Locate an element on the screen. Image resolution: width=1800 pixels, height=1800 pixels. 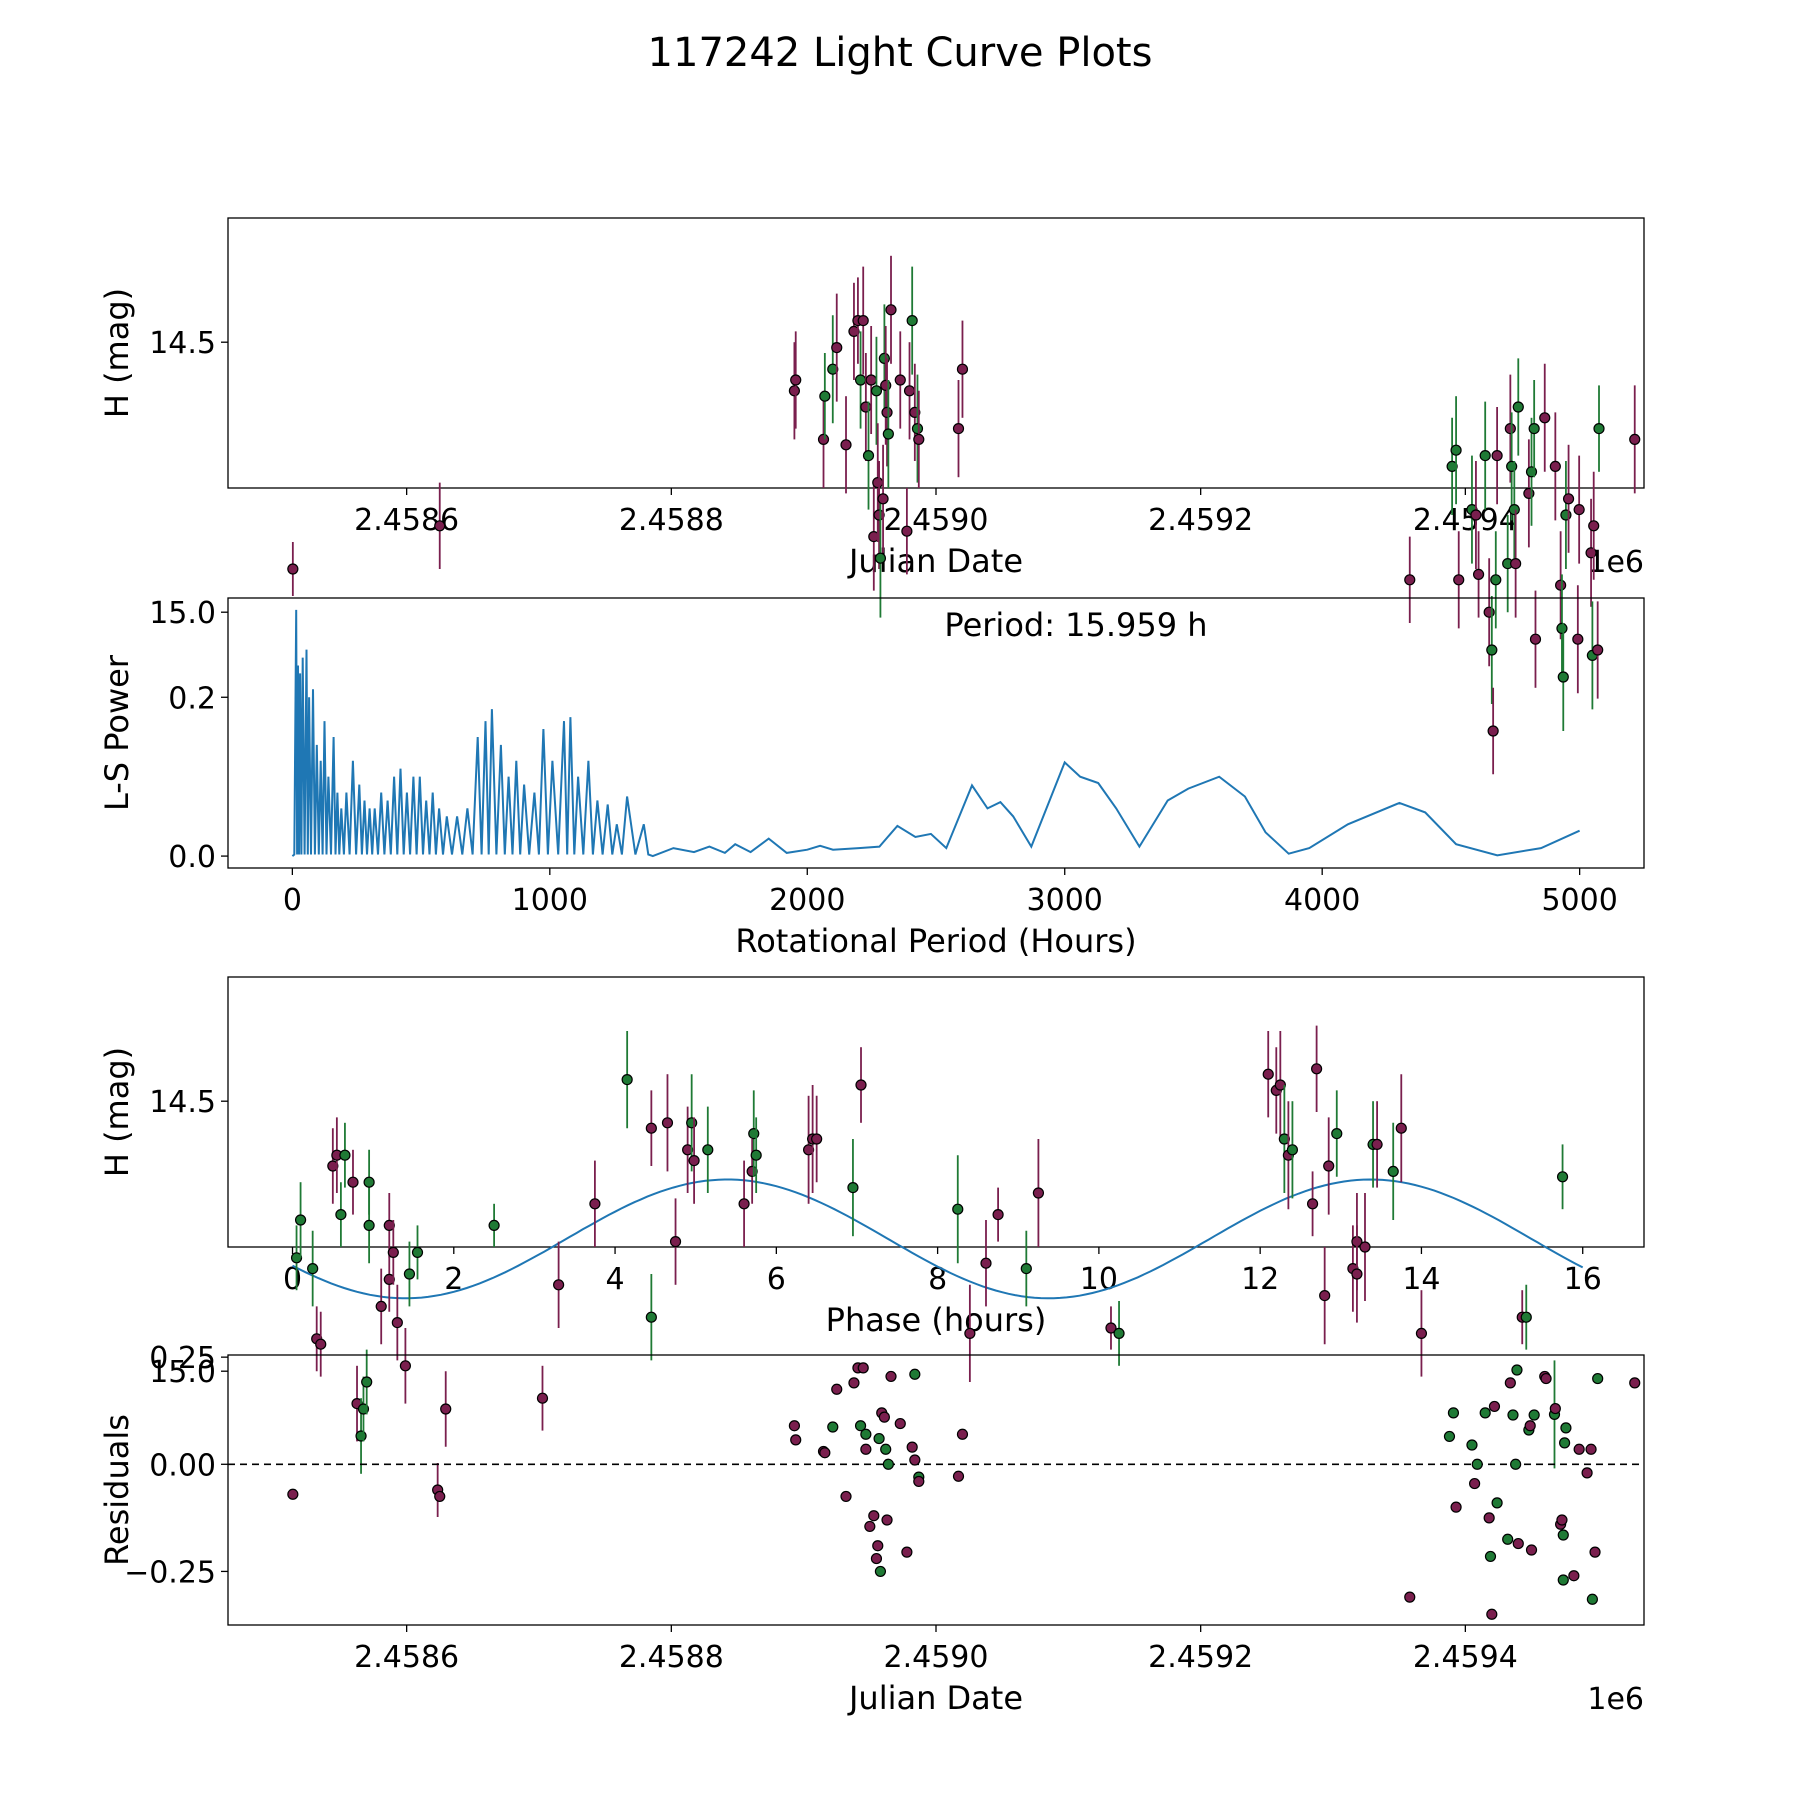
x-tick-label: 2.4592 is located at coordinates (1200, 520).